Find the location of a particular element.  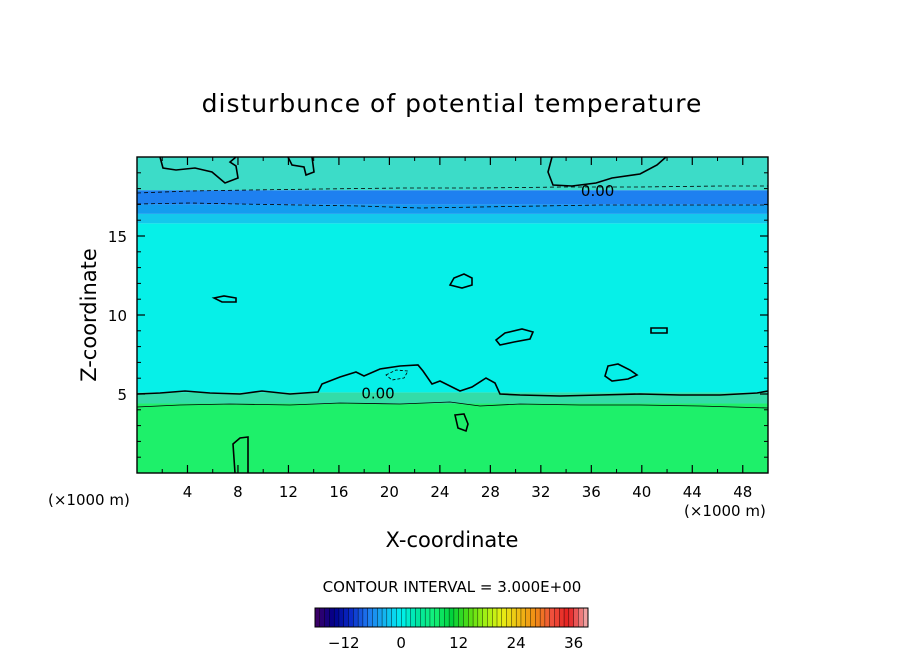

contour-blob-a is located at coordinates (460, 281).